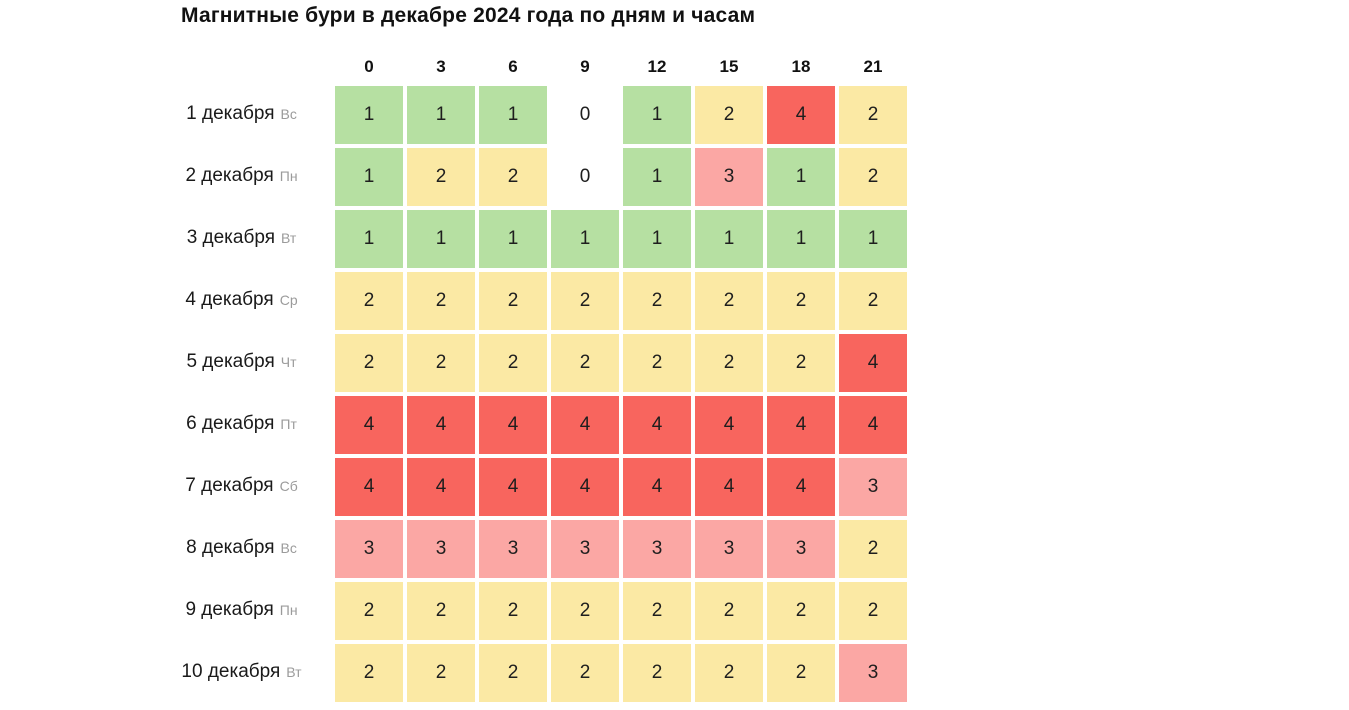 The width and height of the screenshot is (1349, 710). I want to click on row-label: 4 декабря Ср, so click(241, 301).